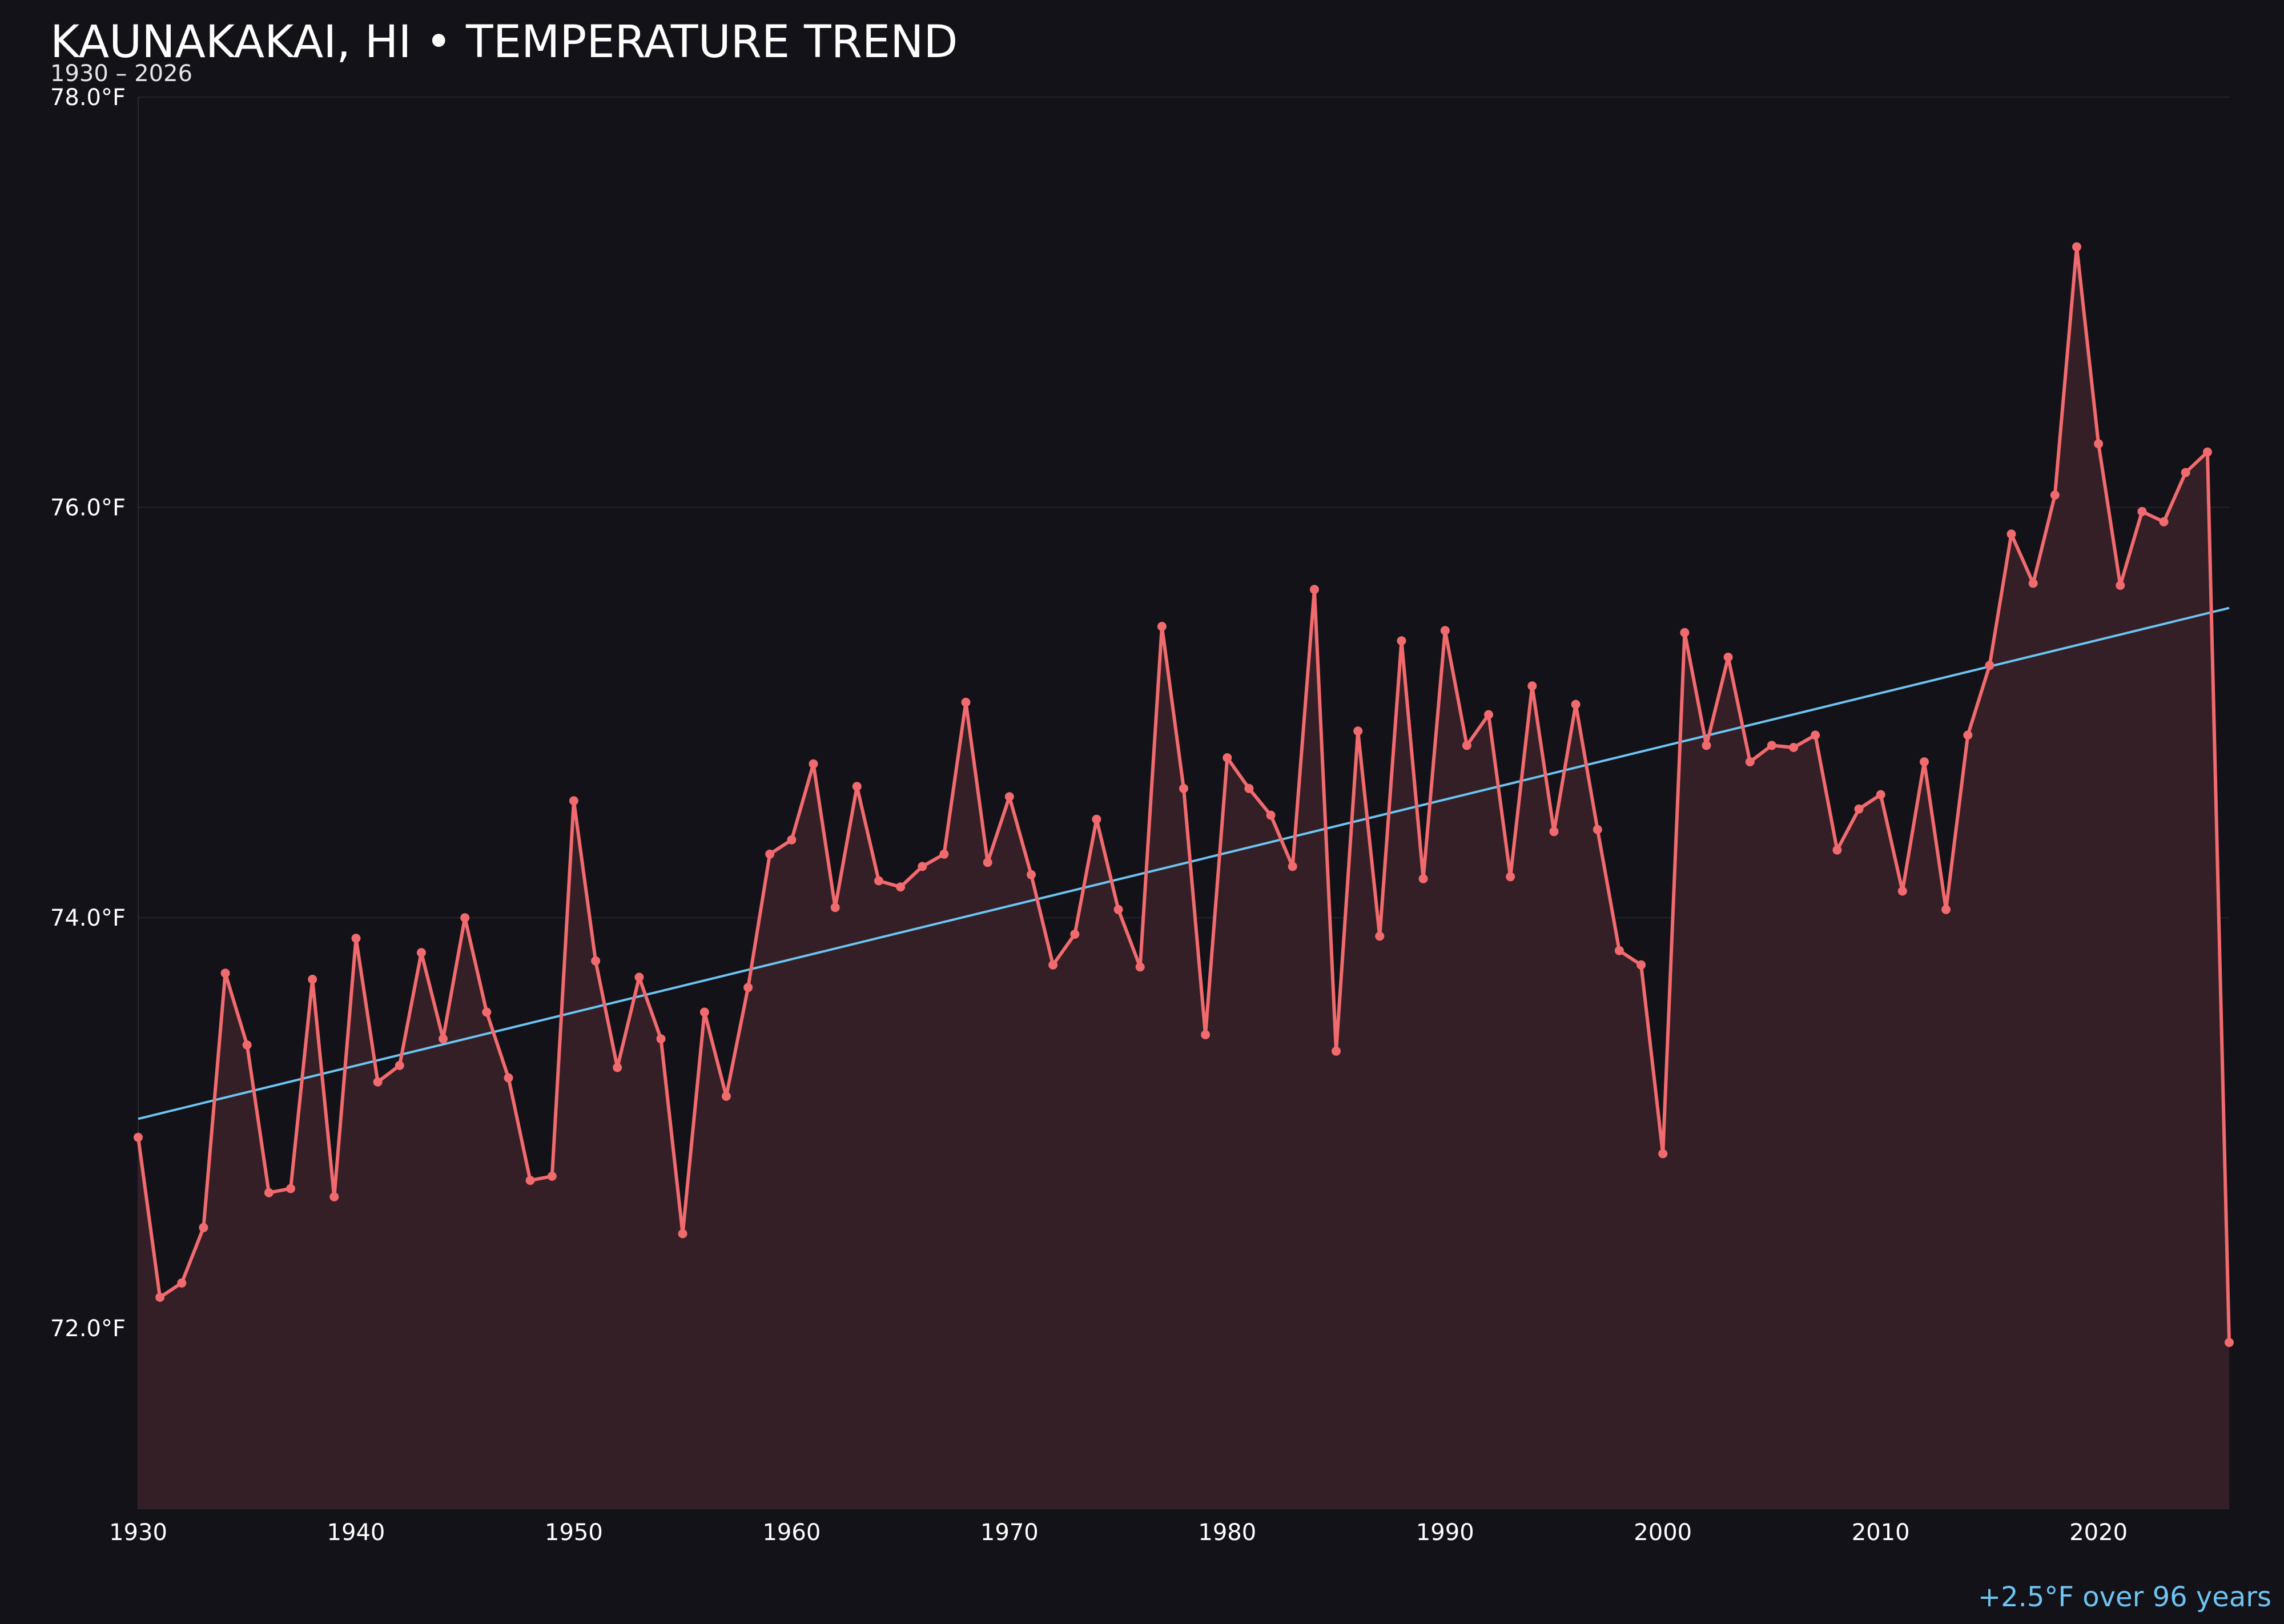 This screenshot has height=1624, width=2284. I want to click on x-tick-label: 1940, so click(356, 1533).